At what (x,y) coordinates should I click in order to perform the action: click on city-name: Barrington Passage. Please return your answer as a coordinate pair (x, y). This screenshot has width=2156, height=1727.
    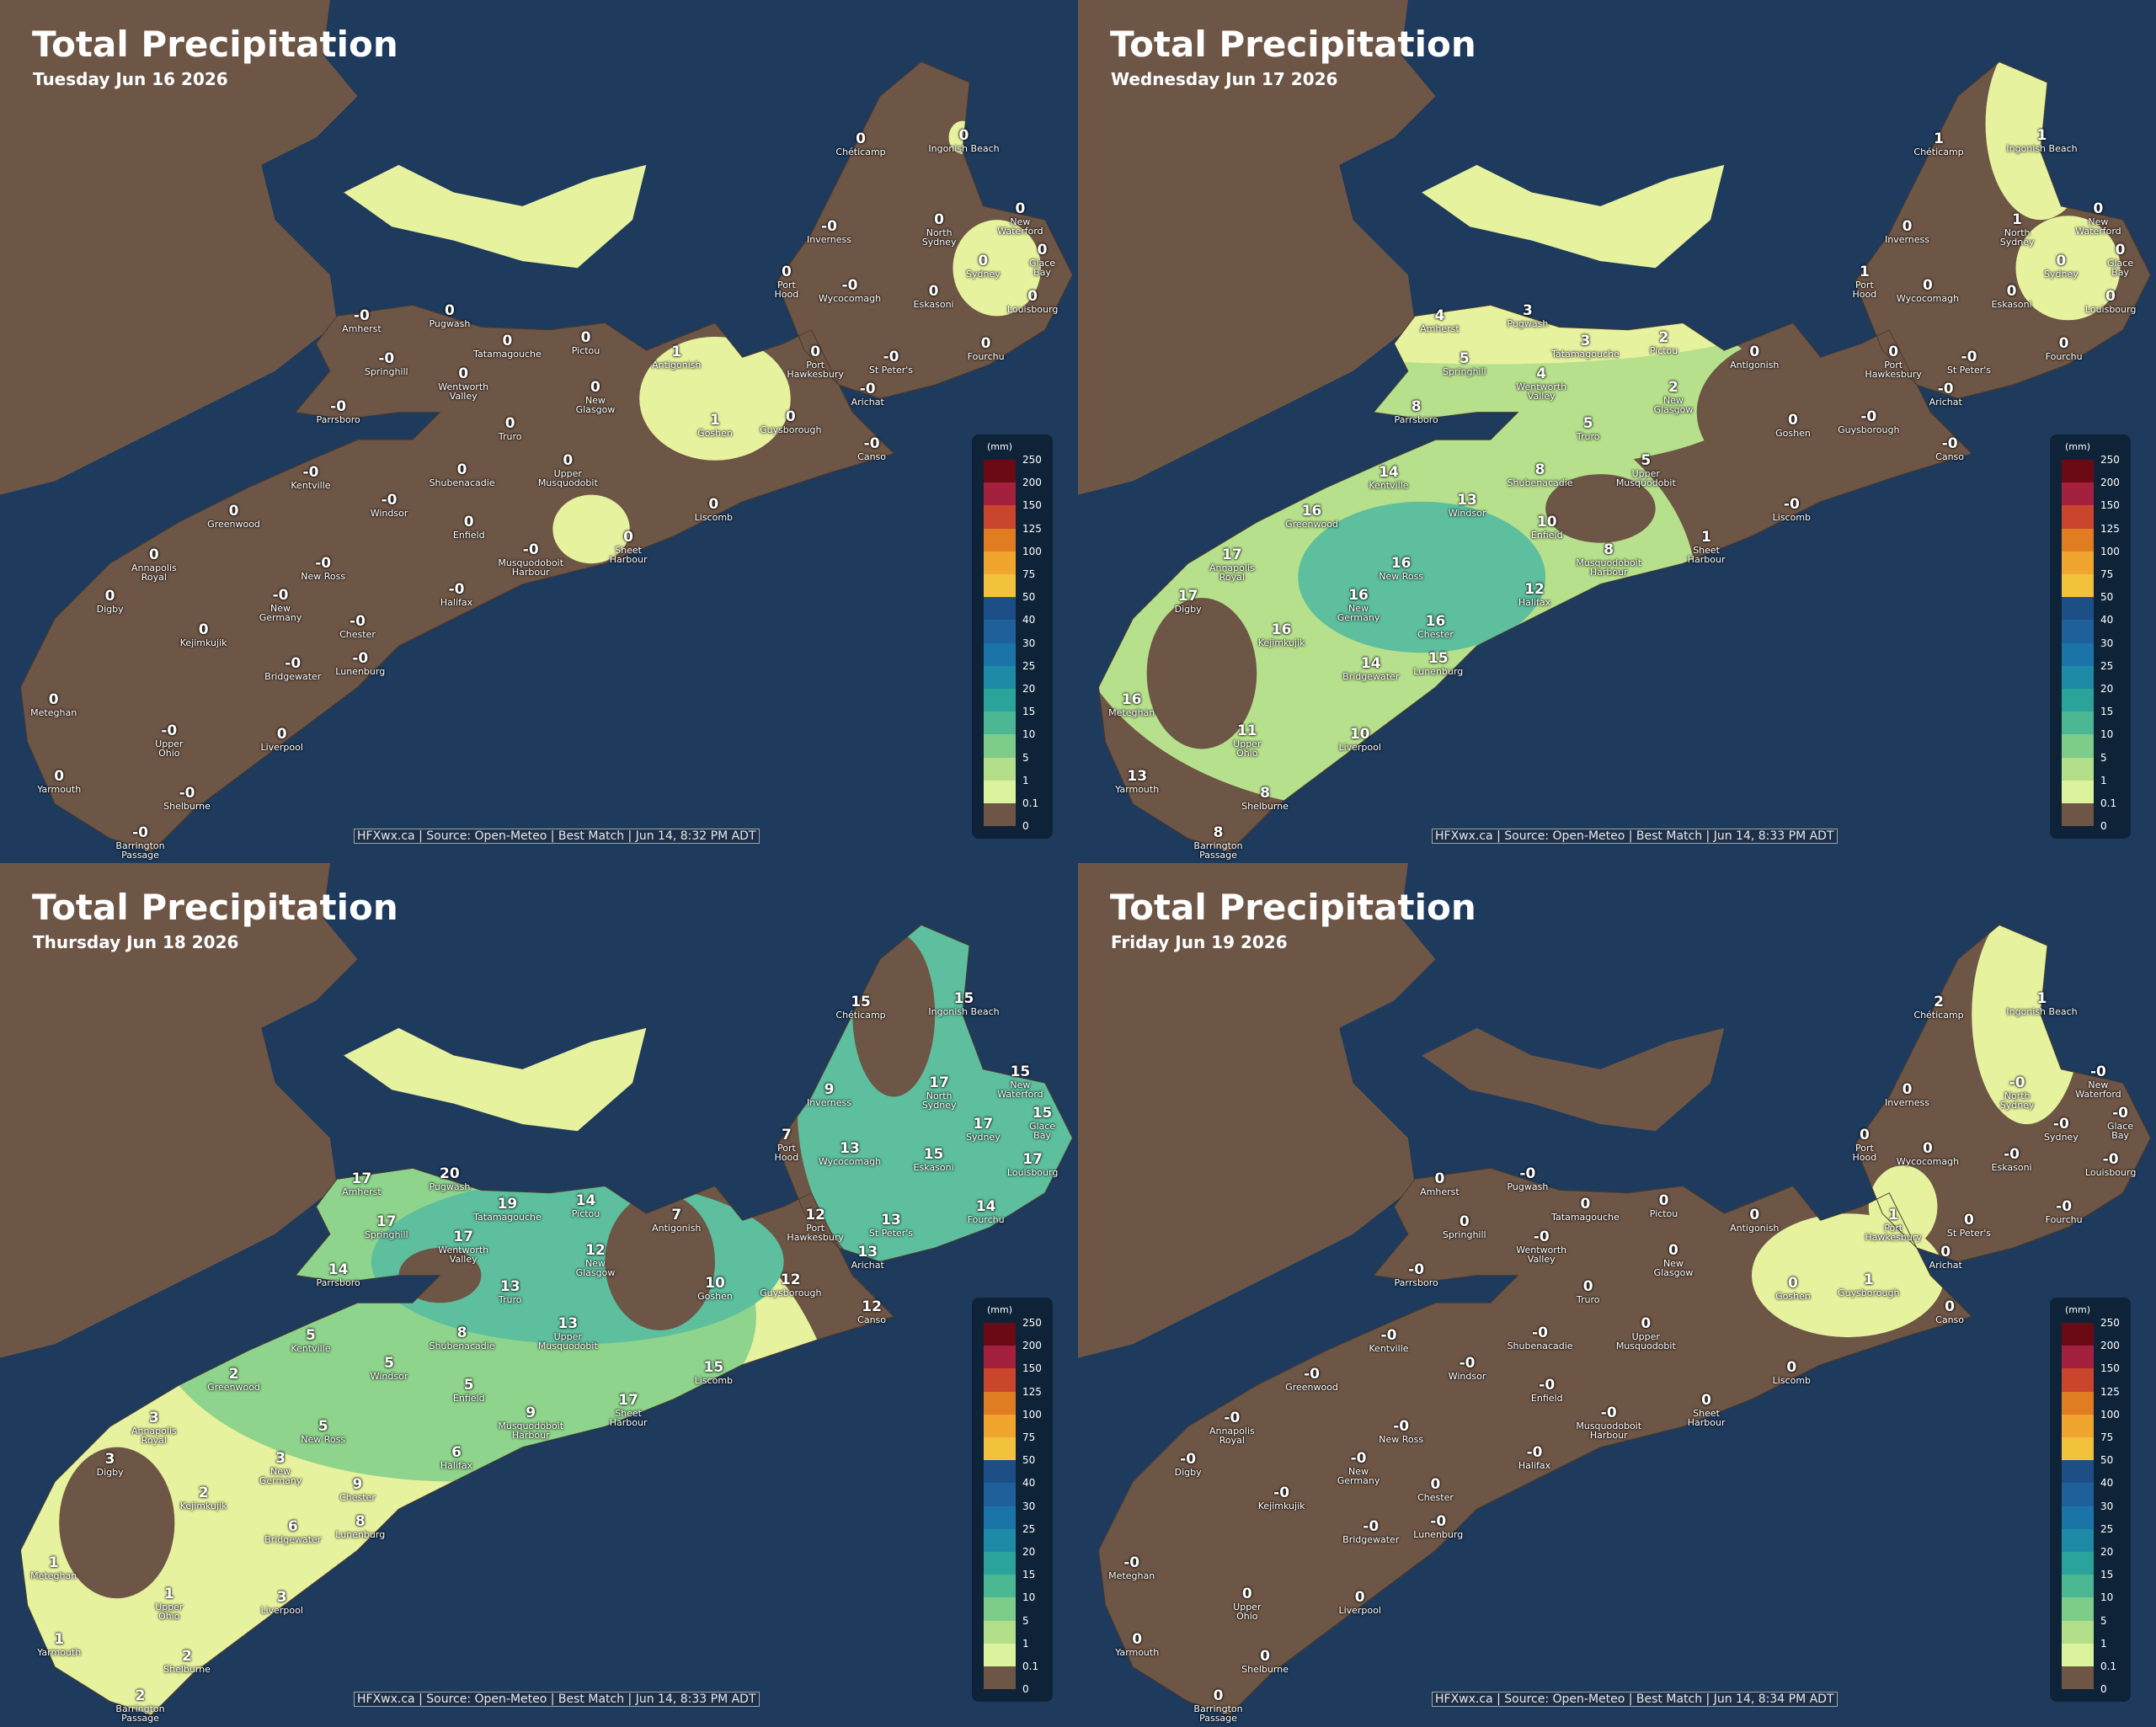
    Looking at the image, I should click on (1218, 851).